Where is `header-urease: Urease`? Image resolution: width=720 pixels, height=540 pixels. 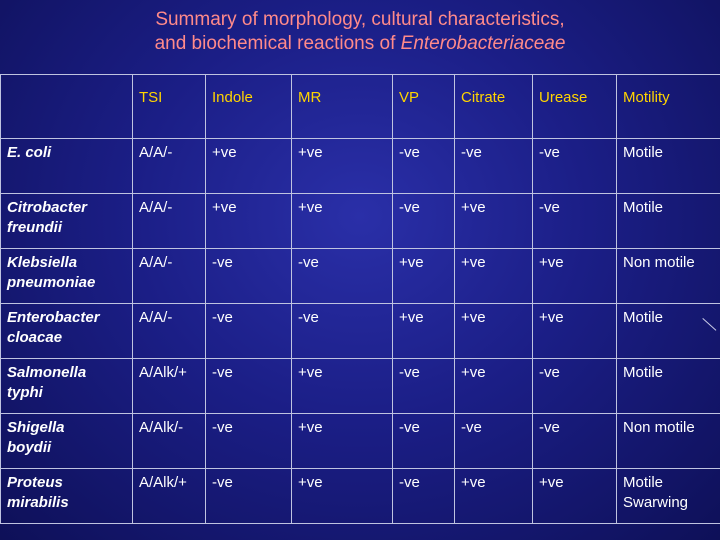 header-urease: Urease is located at coordinates (574, 106).